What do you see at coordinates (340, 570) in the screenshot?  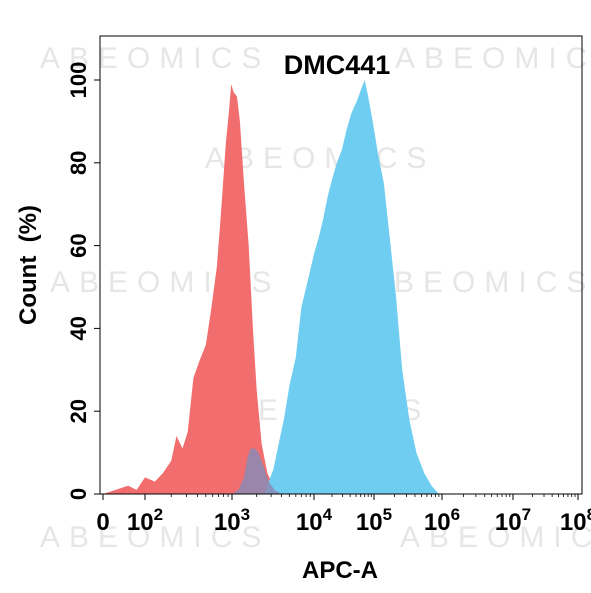 I see `x-axis-title: APC-A` at bounding box center [340, 570].